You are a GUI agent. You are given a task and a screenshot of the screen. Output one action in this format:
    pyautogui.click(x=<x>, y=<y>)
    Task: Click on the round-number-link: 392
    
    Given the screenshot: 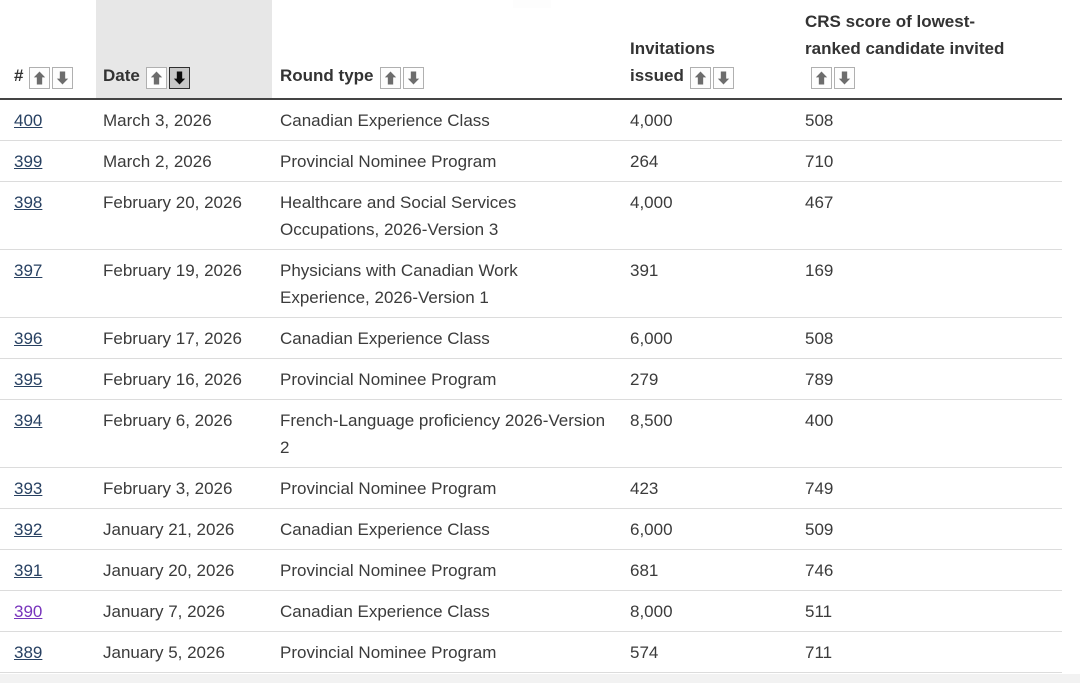 What is the action you would take?
    pyautogui.click(x=28, y=529)
    